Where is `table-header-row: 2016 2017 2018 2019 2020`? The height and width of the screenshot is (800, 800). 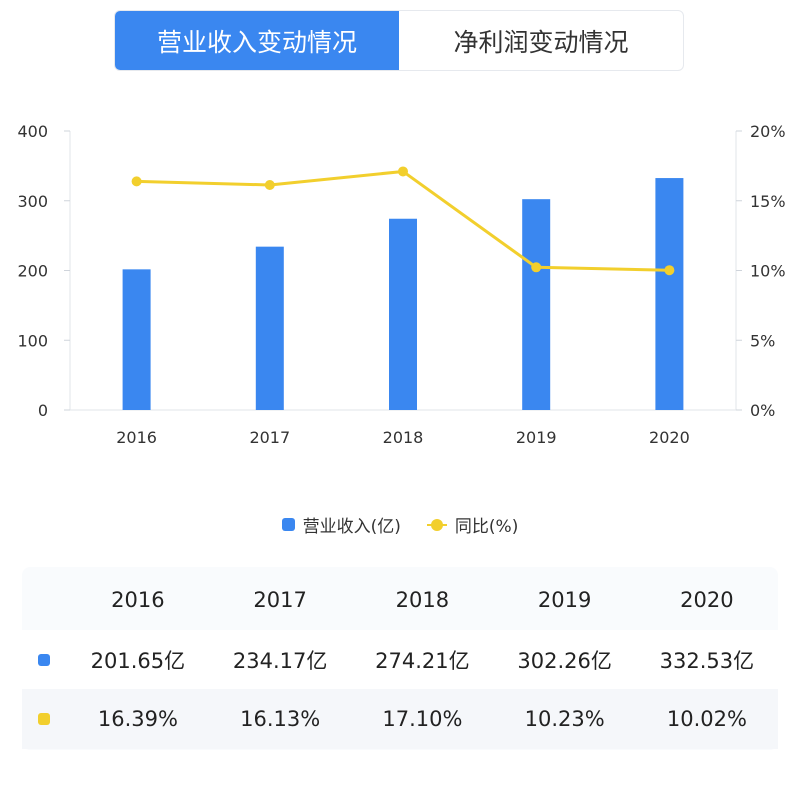
table-header-row: 2016 2017 2018 2019 2020 is located at coordinates (400, 600).